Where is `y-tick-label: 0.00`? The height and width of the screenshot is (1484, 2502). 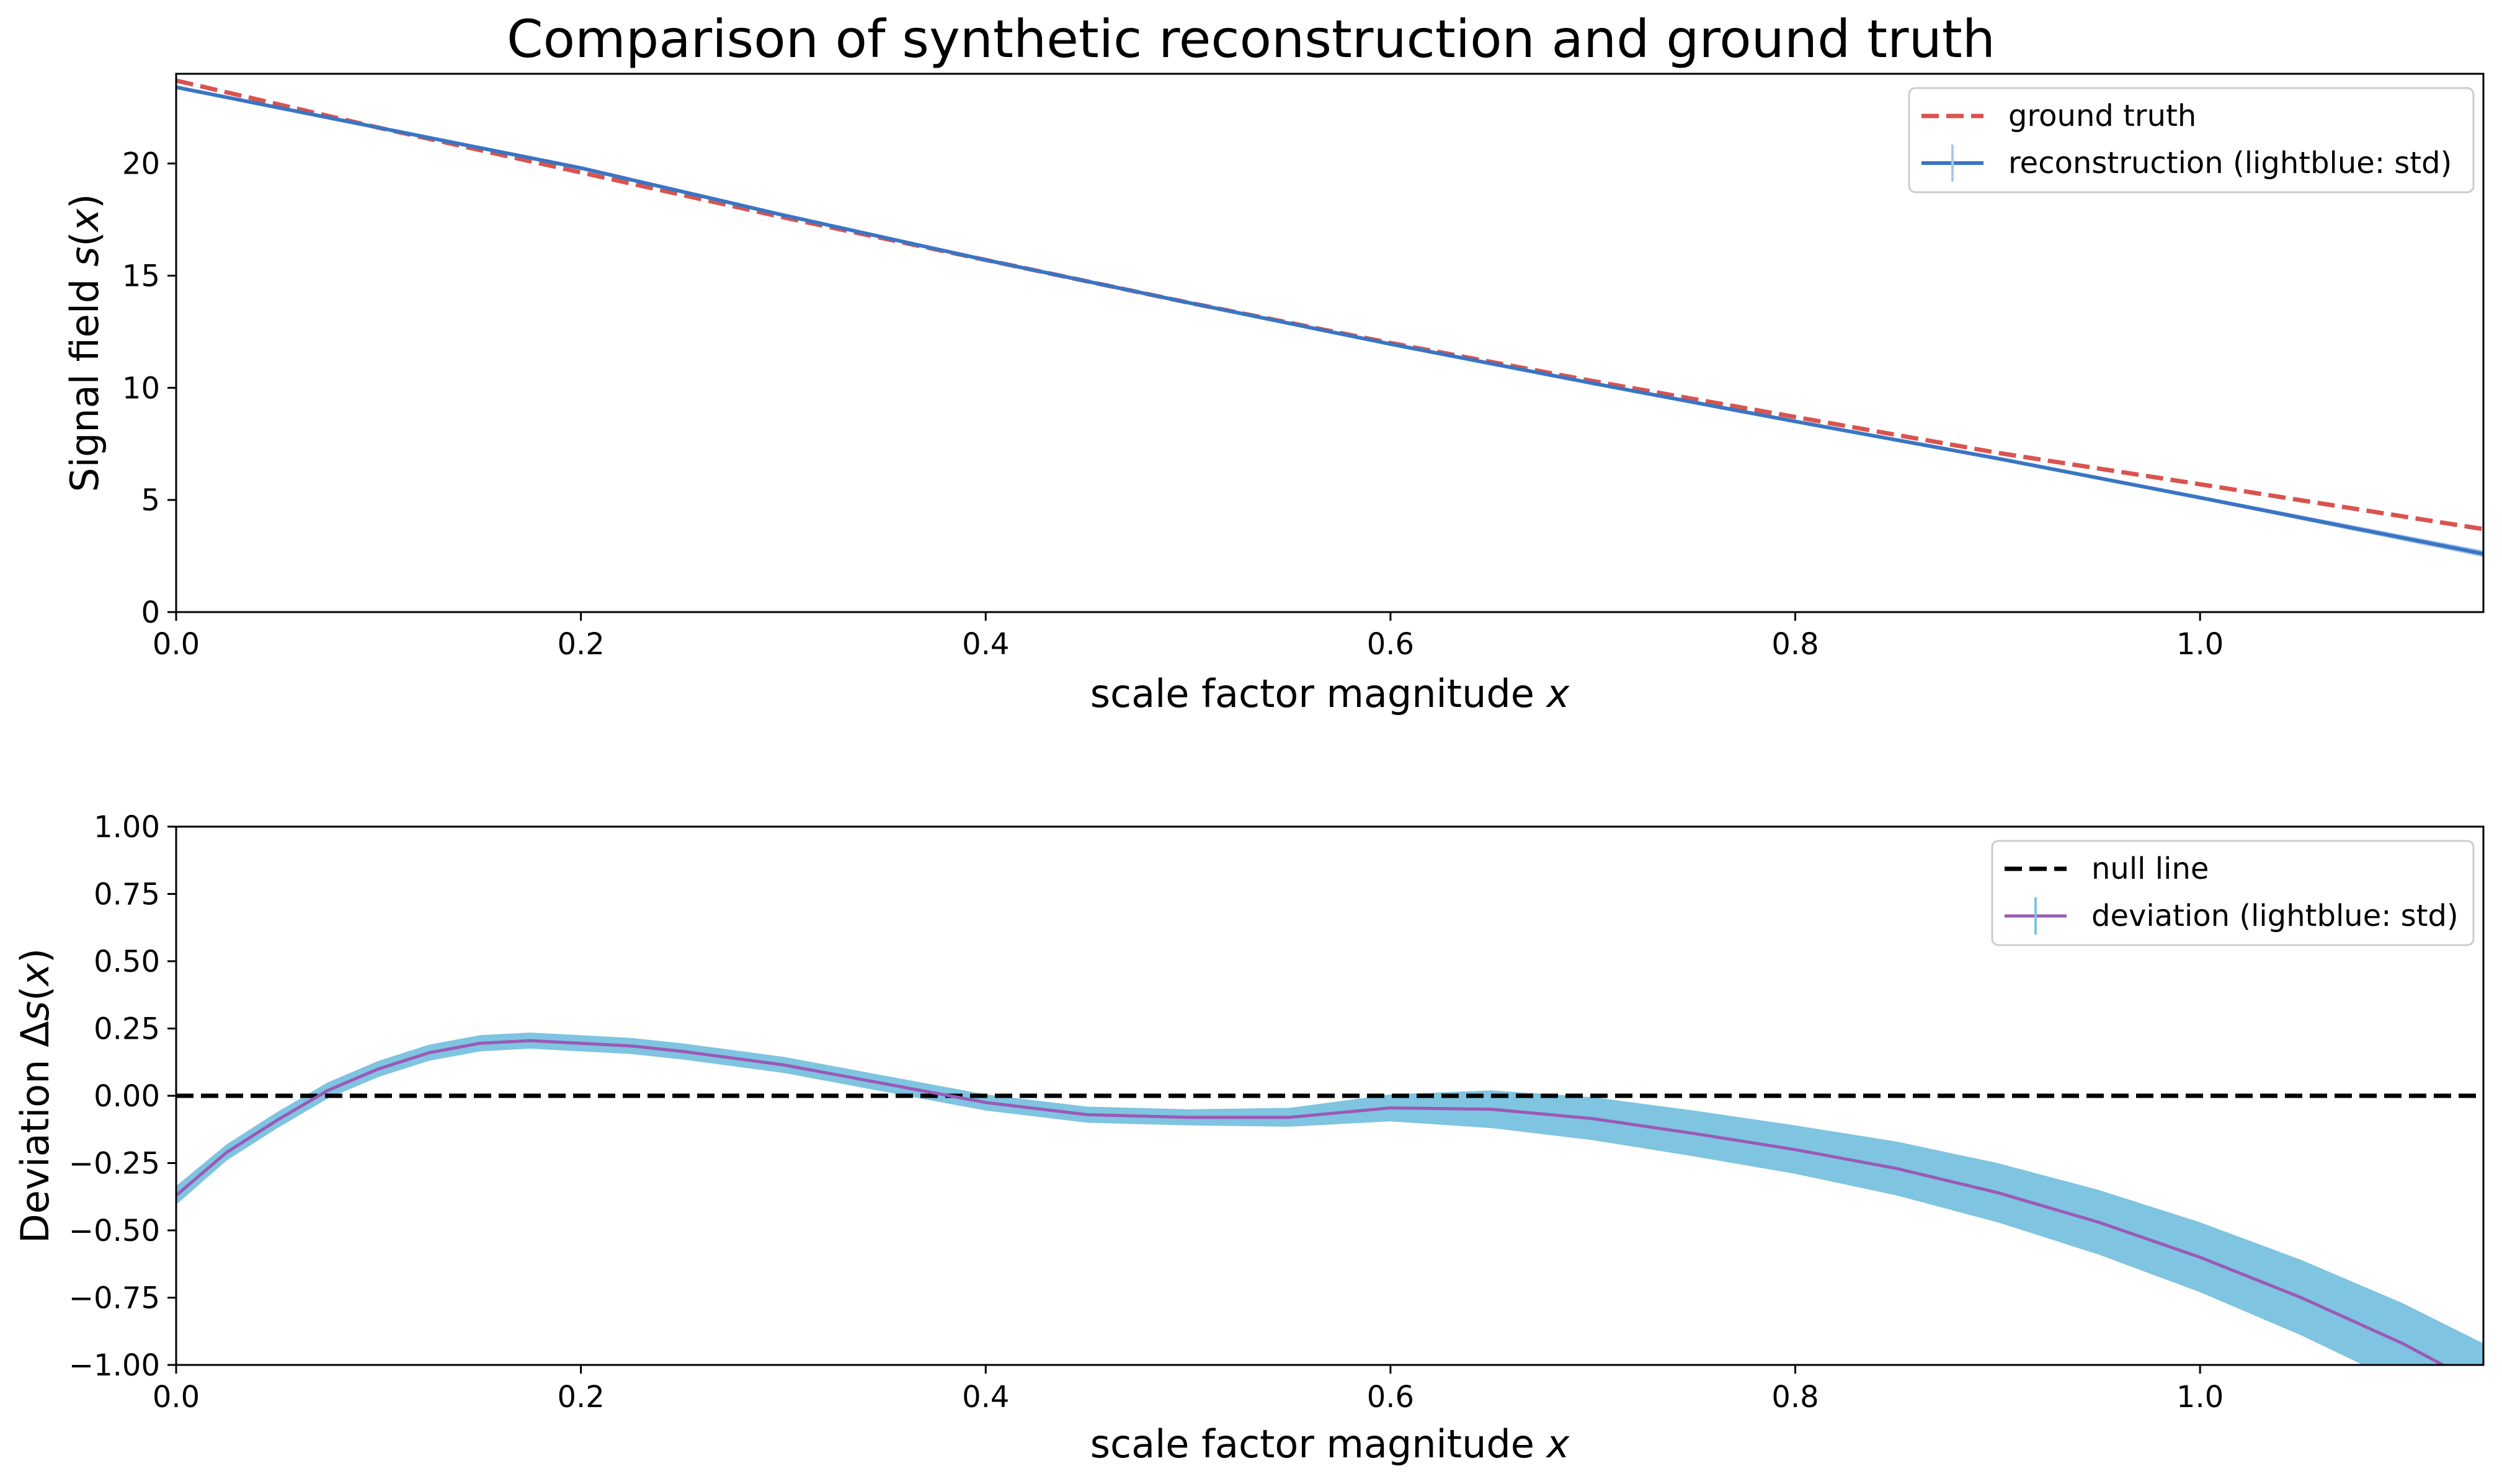
y-tick-label: 0.00 is located at coordinates (127, 1096).